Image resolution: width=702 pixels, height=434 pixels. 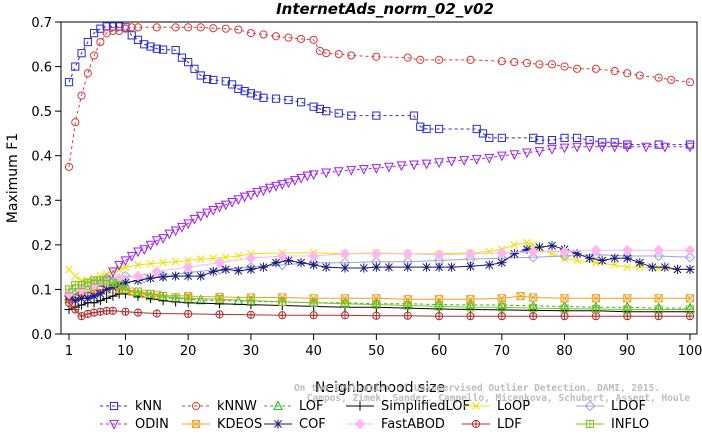 What do you see at coordinates (509, 424) in the screenshot?
I see `legend-label-ldf: LDF` at bounding box center [509, 424].